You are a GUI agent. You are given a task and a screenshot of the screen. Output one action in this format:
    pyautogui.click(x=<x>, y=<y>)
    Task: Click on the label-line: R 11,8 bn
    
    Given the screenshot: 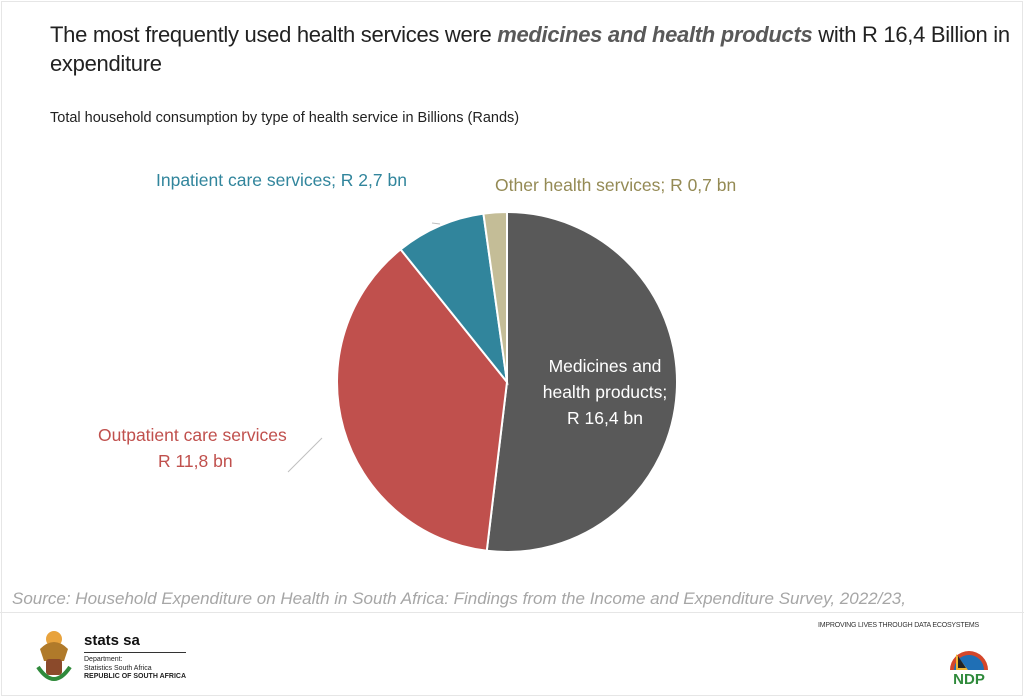 What is the action you would take?
    pyautogui.click(x=195, y=461)
    